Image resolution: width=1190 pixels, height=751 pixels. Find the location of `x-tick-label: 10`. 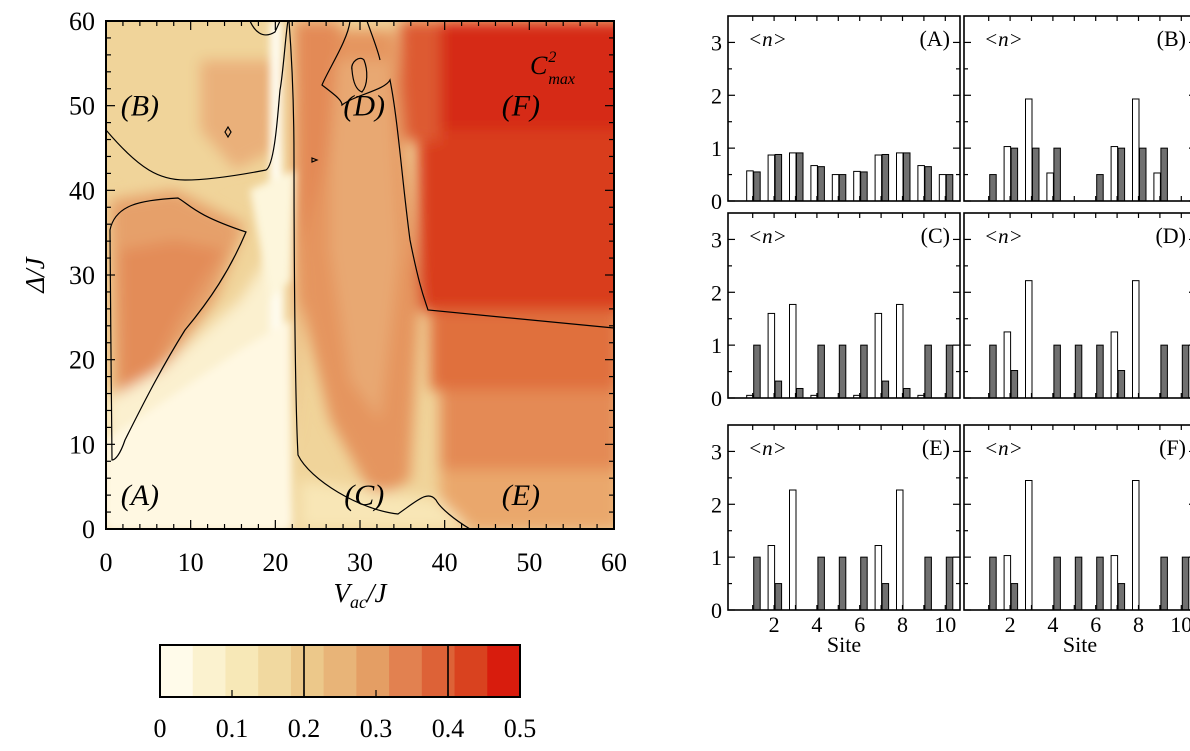

x-tick-label: 10 is located at coordinates (191, 562).